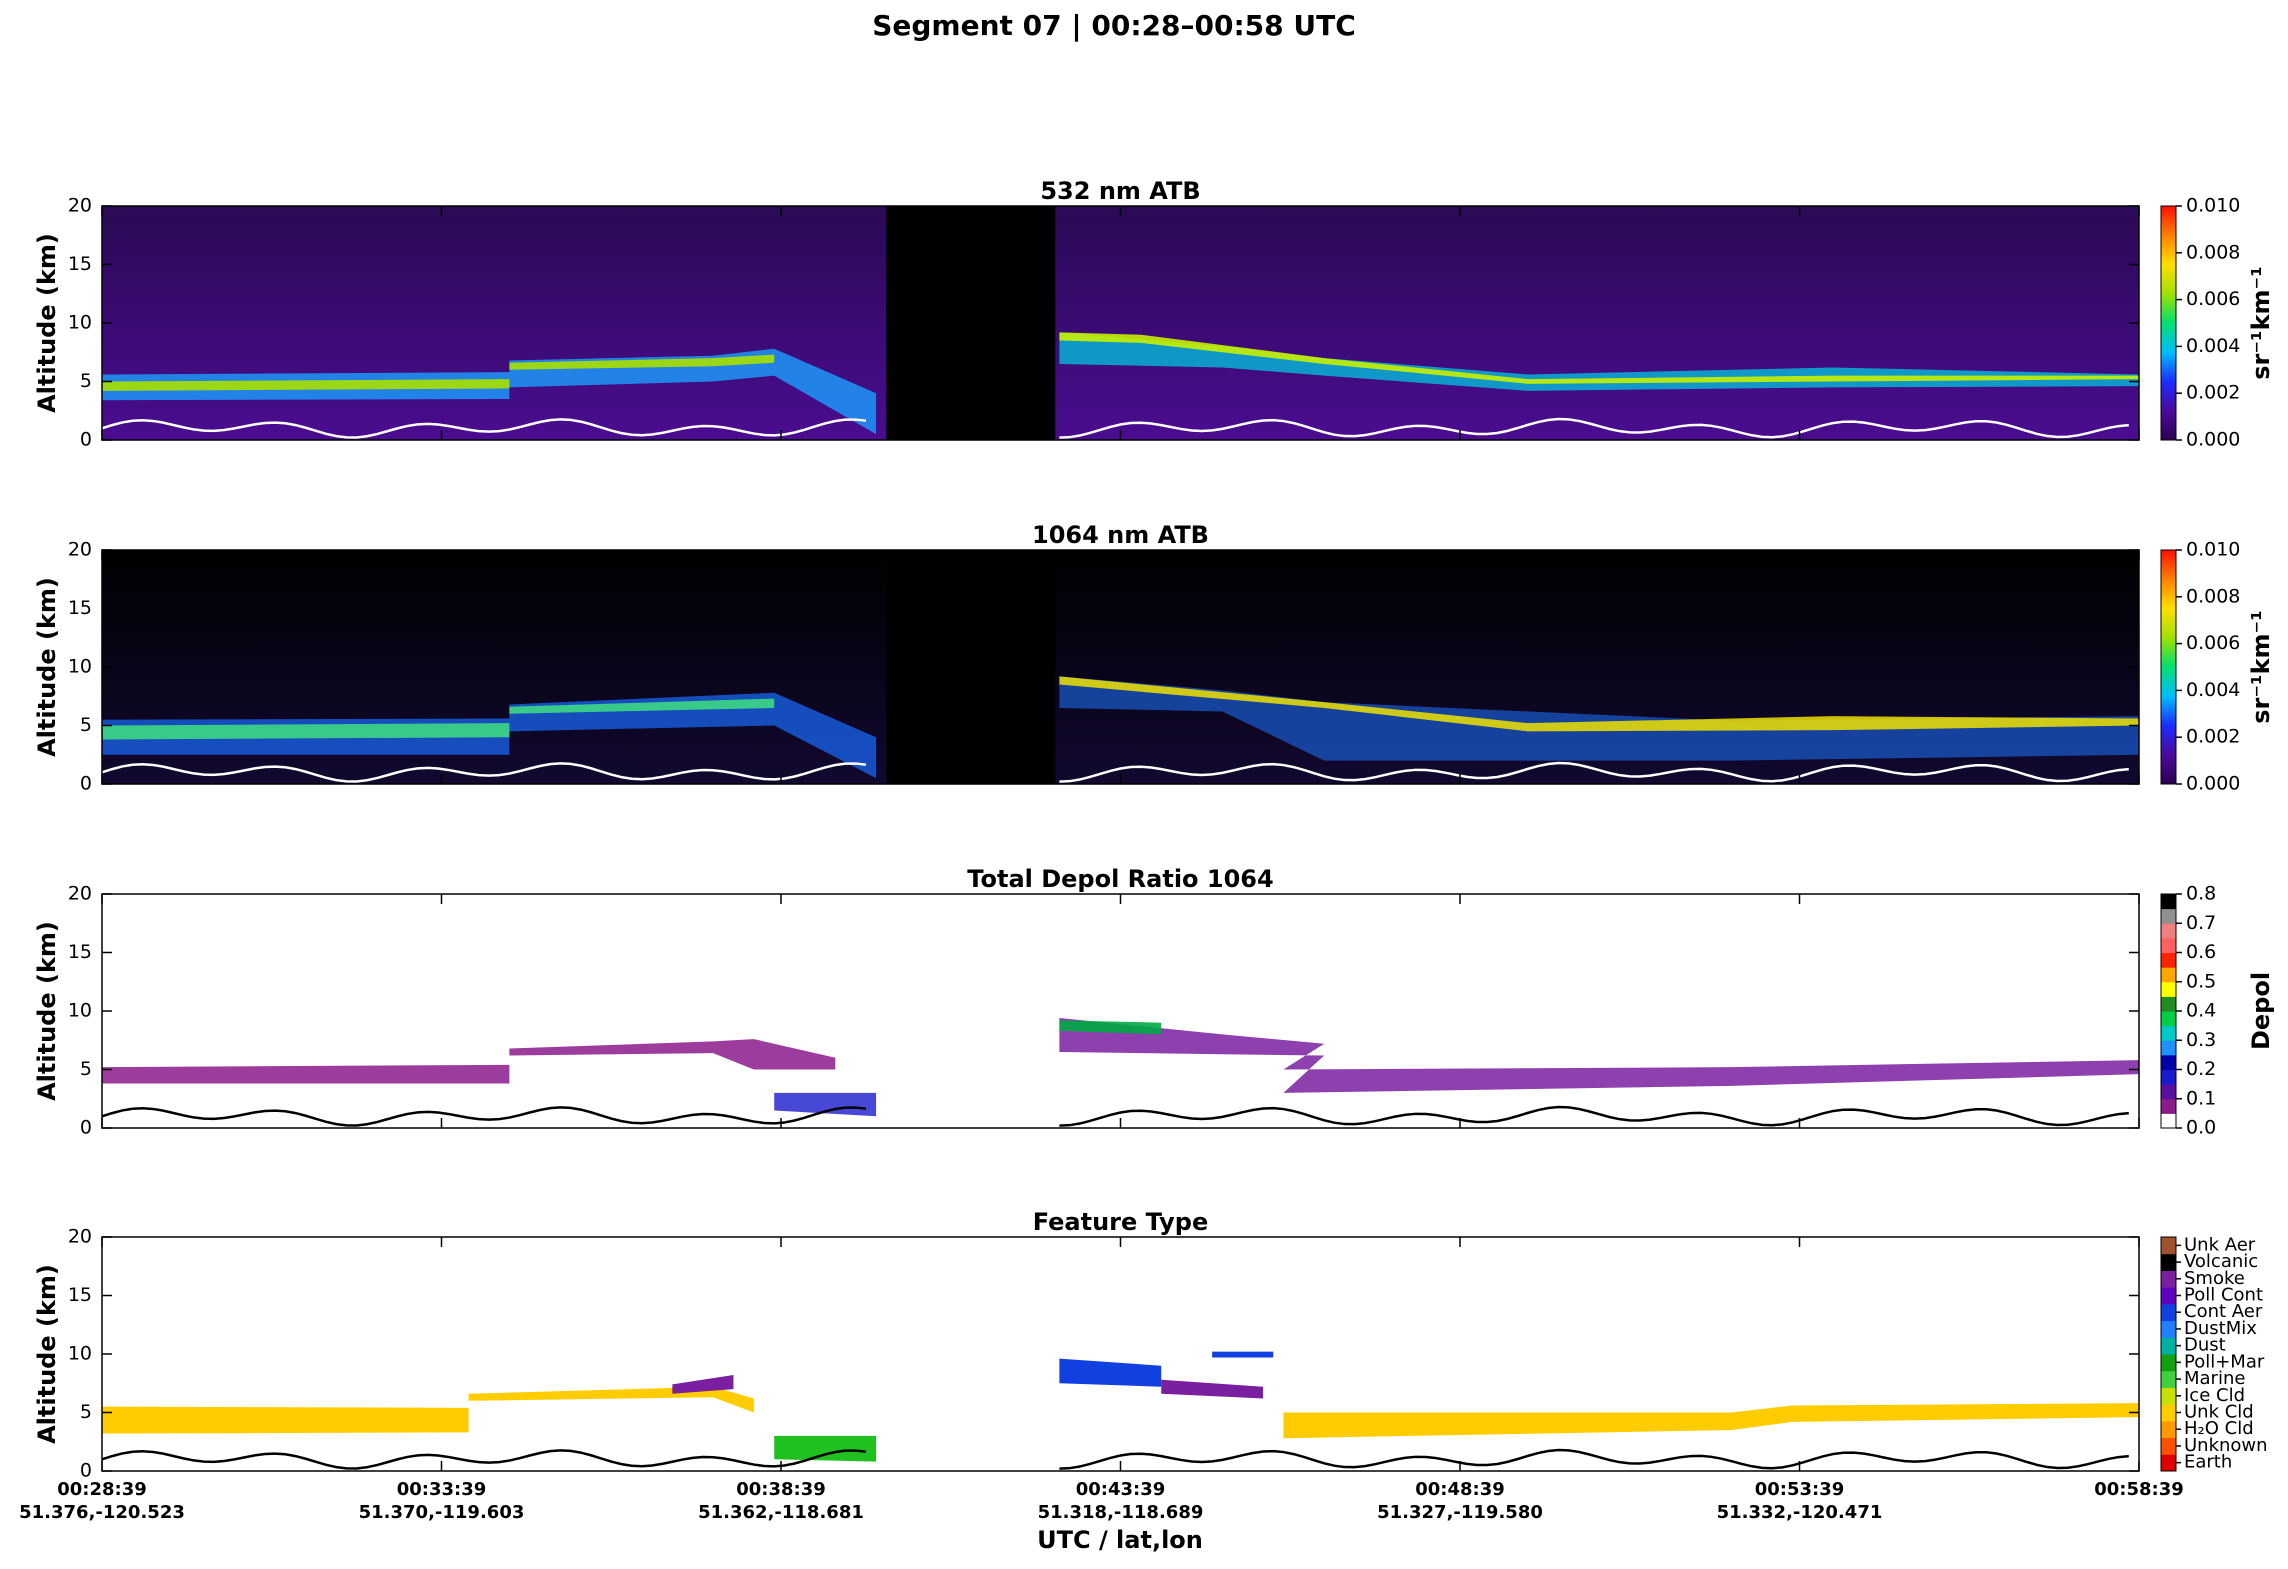 The image size is (2288, 1569). What do you see at coordinates (2214, 1395) in the screenshot?
I see `colorbar-category: Ice Cld` at bounding box center [2214, 1395].